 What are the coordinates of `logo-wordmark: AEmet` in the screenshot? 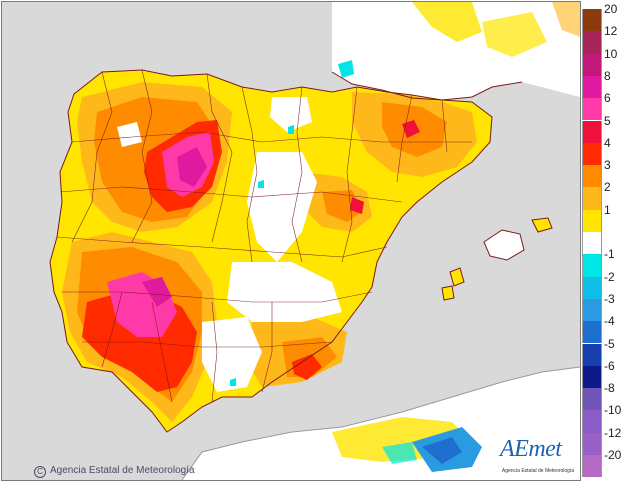 It's located at (531, 449).